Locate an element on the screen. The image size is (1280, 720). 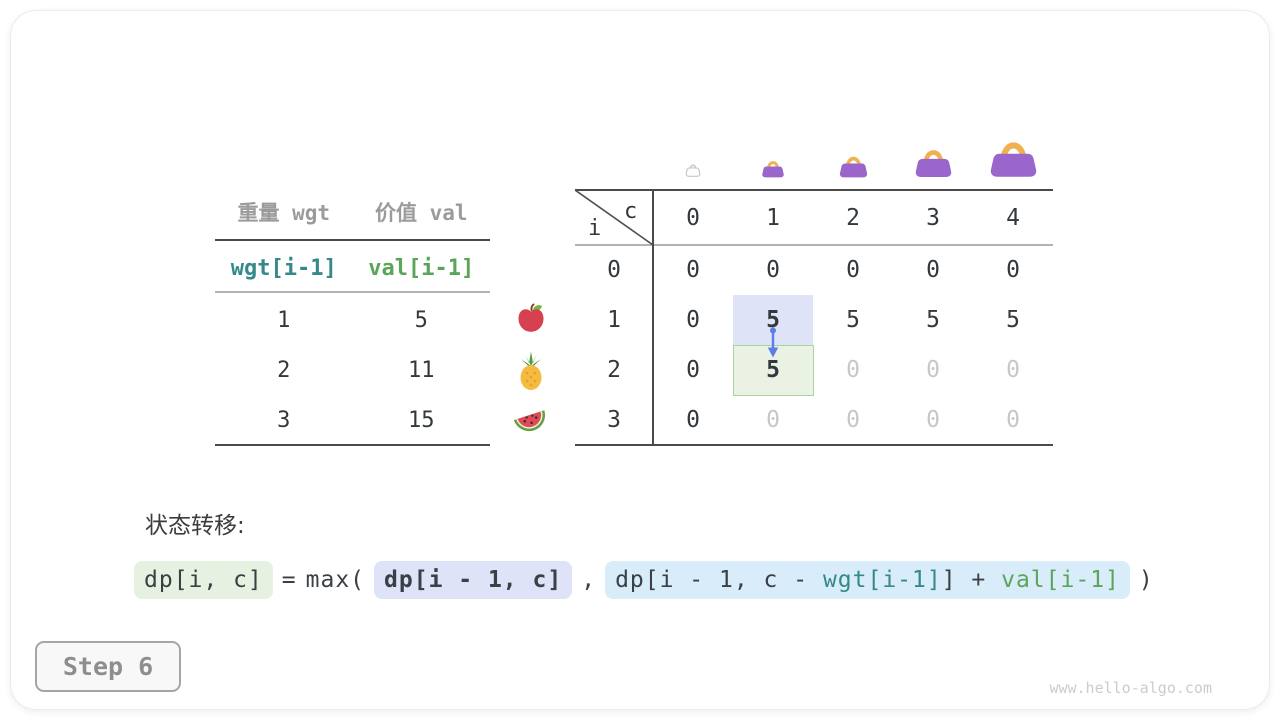
dp-col-header-4: 4 is located at coordinates (1013, 217).